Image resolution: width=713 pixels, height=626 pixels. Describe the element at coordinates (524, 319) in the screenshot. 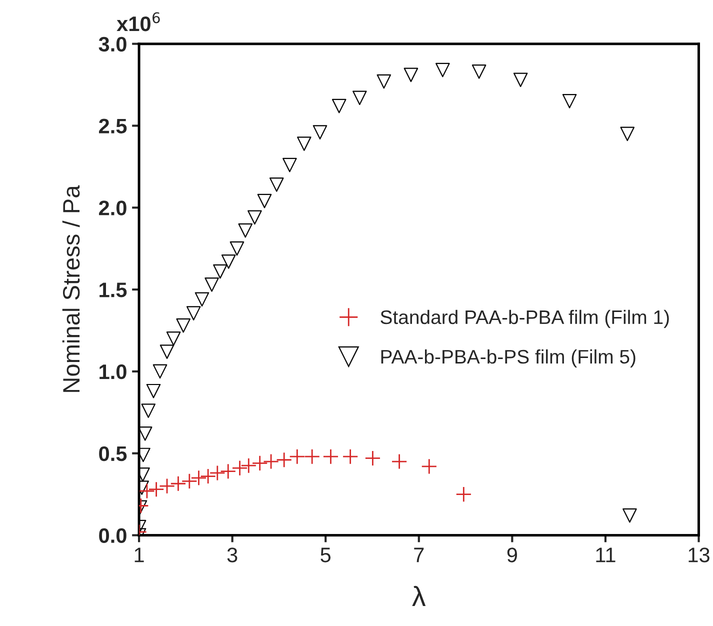

I see `legend-label: Standard PAA-b-PBA film (Film 1)` at that location.